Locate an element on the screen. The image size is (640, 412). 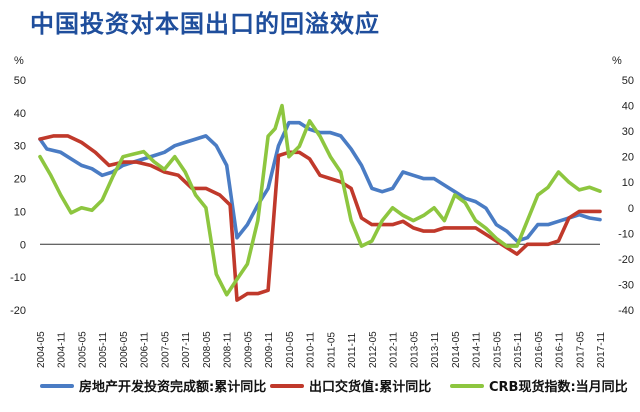
x-tick-label: 2017-05 is located at coordinates (580, 349).